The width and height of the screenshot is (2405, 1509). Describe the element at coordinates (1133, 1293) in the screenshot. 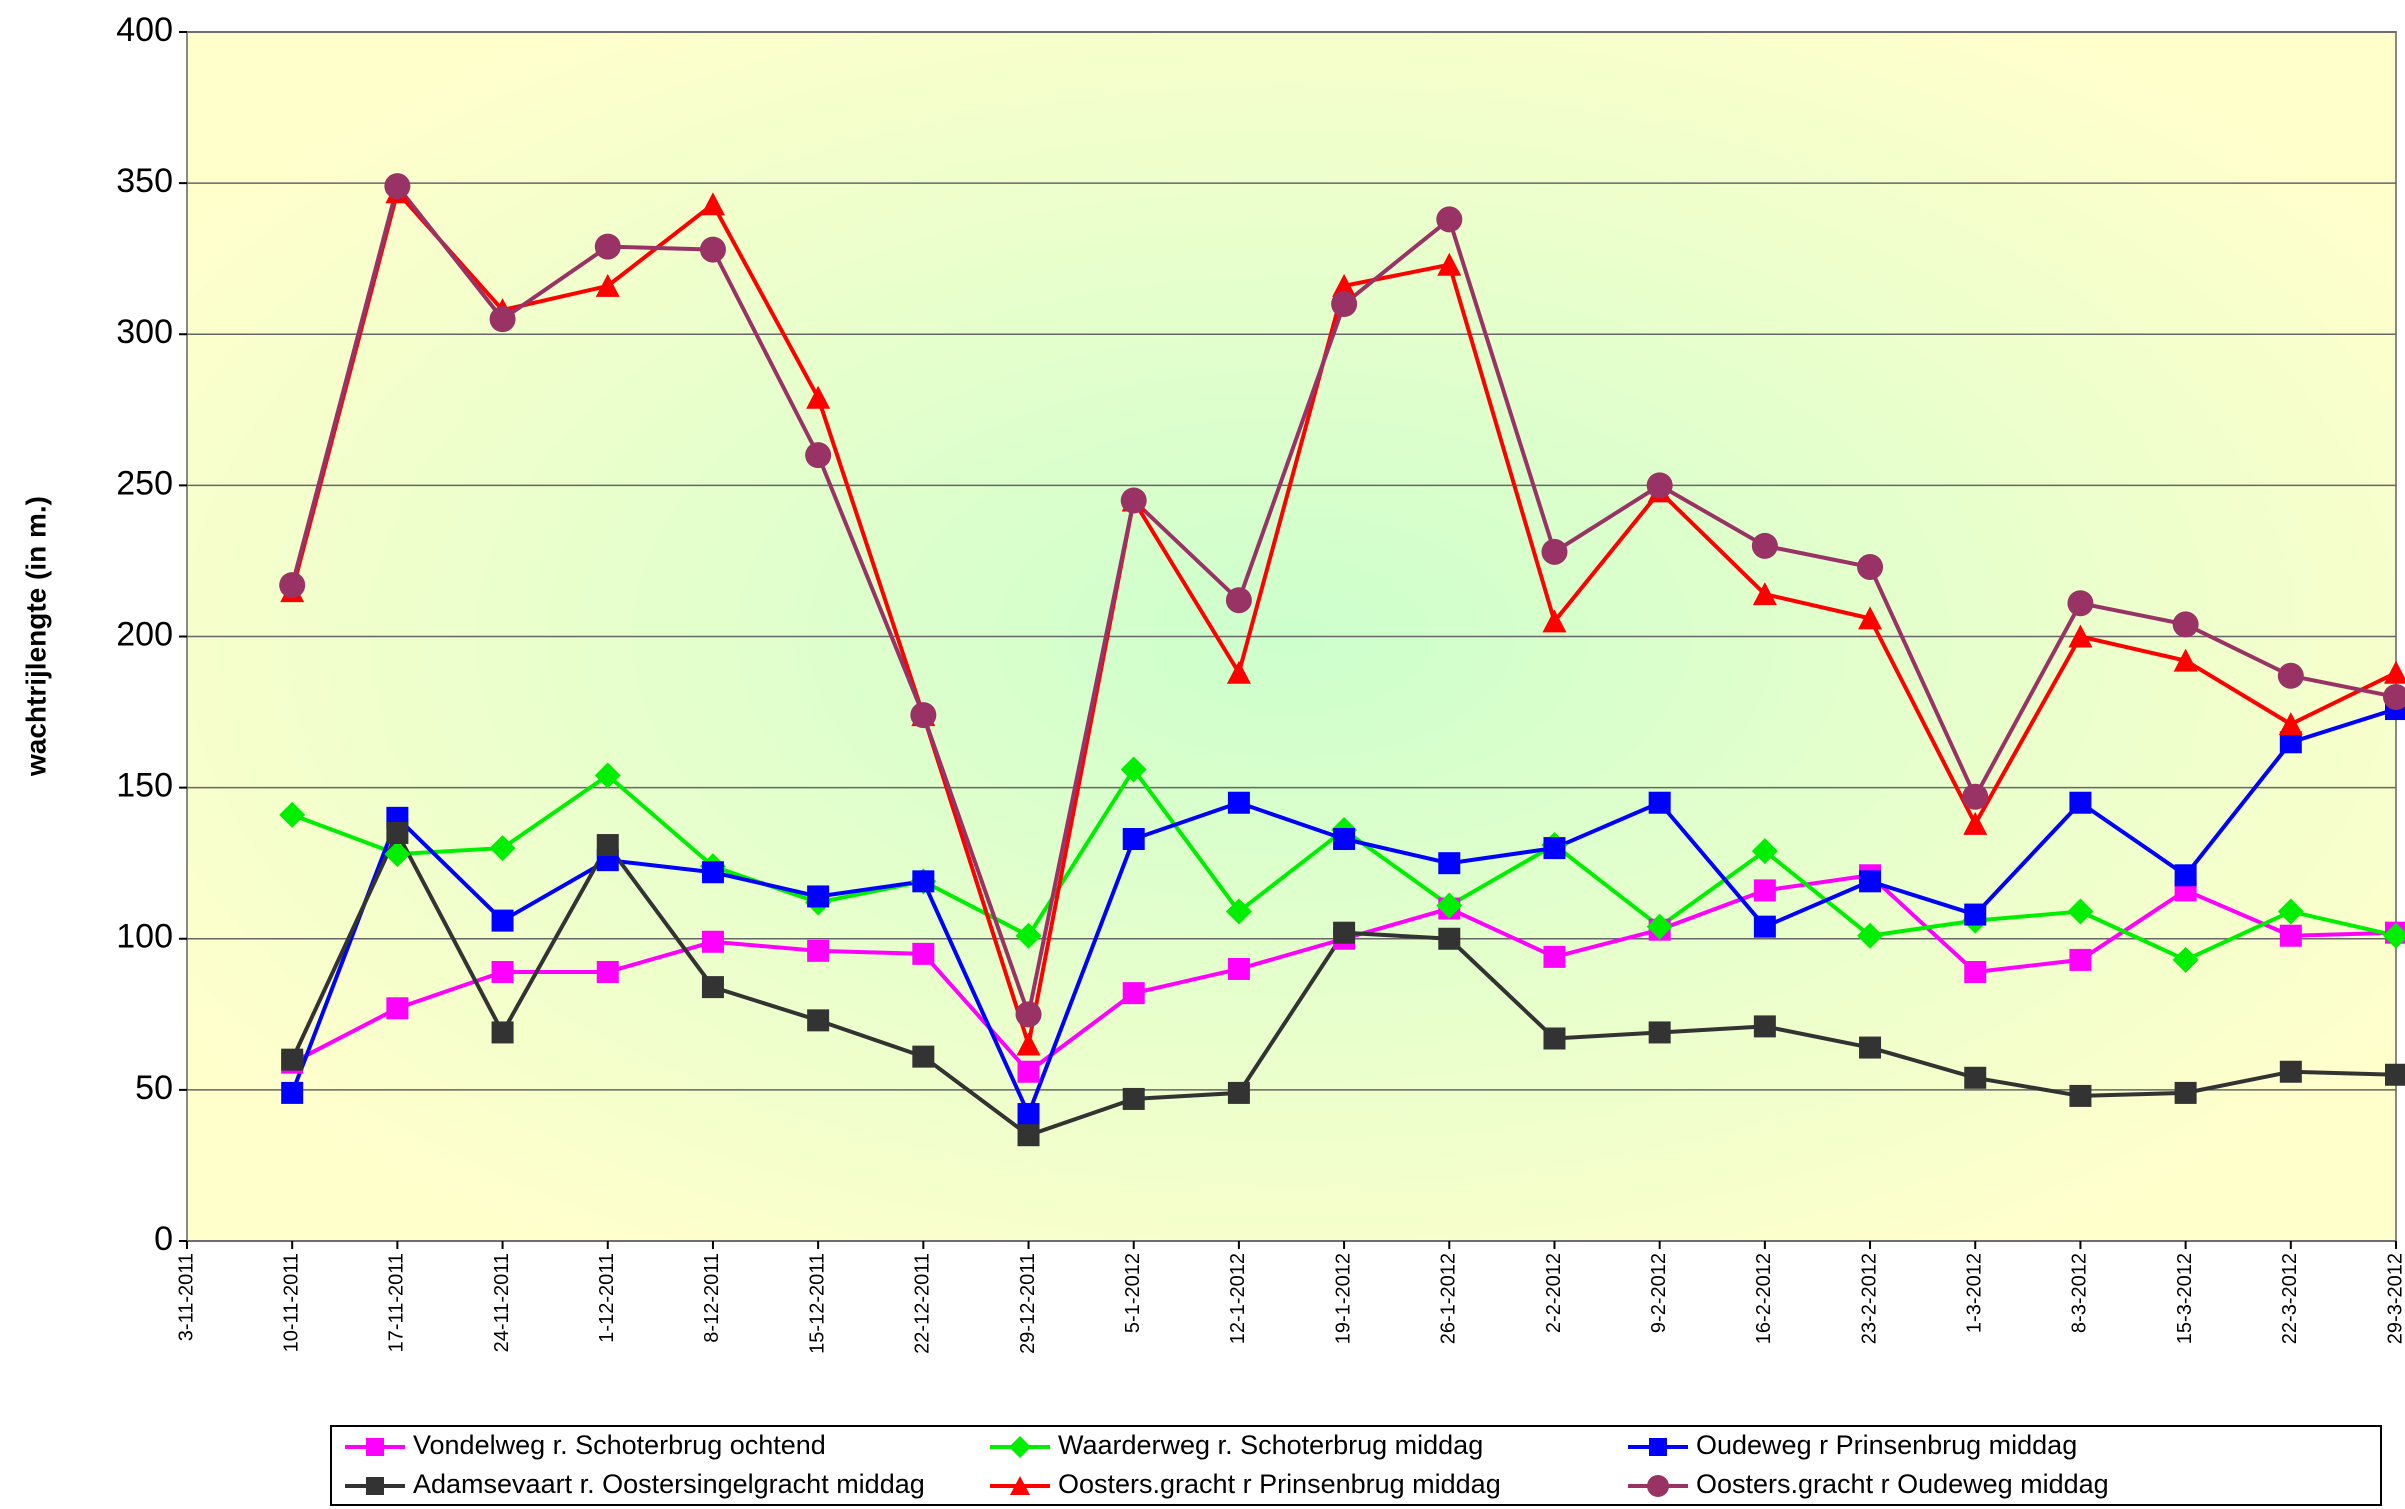

I see `x-tick-label: 5-1-2012` at that location.